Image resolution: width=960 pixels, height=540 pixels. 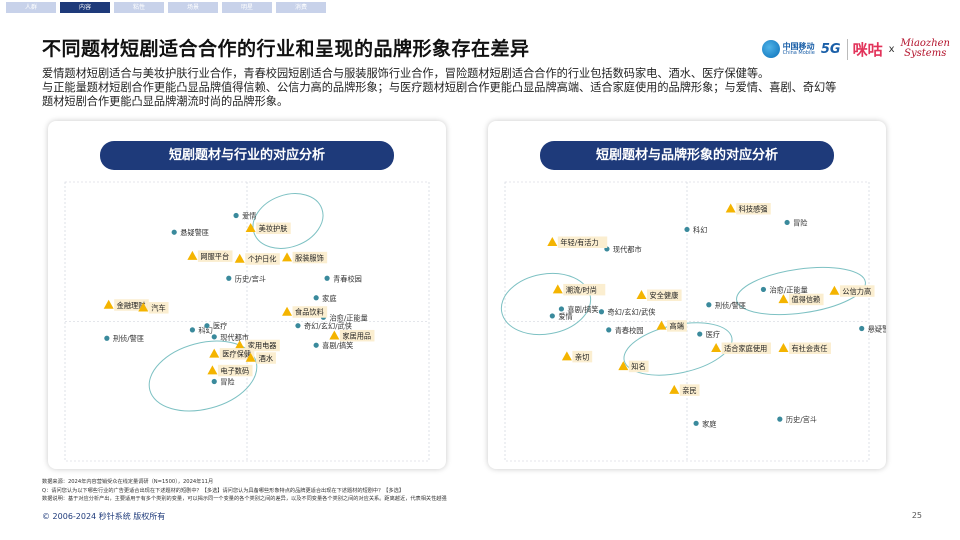 I want to click on category-label: 服装服饰, so click(x=309, y=257).